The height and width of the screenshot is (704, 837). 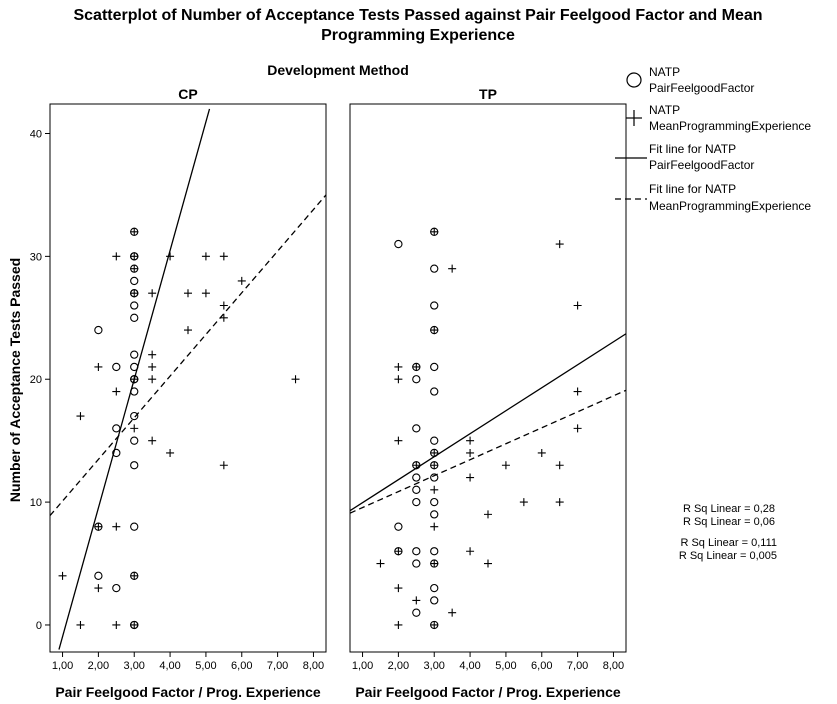 I want to click on x-axis-label-tp: Pair Feelgood Factor / Prog. Experience, so click(x=488, y=692).